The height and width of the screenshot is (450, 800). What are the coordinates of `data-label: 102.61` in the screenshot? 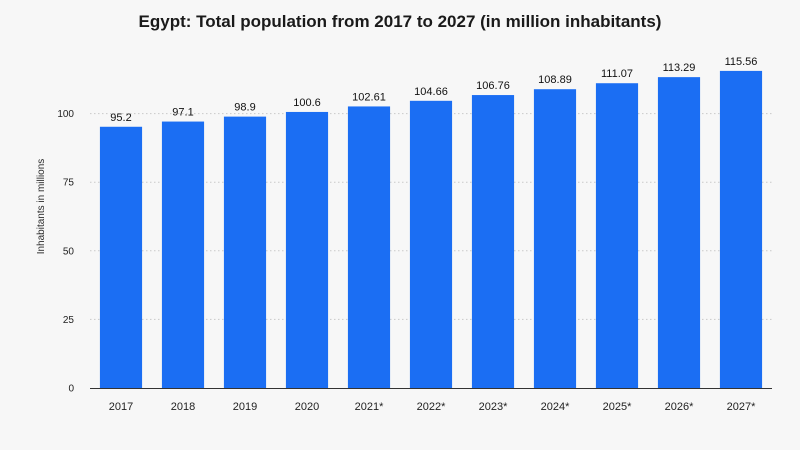 It's located at (369, 97).